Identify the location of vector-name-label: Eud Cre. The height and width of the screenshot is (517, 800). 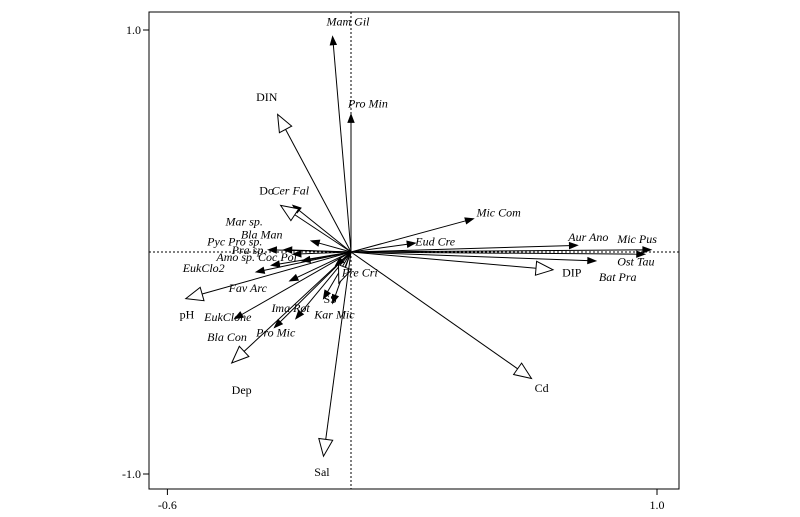
(435, 241).